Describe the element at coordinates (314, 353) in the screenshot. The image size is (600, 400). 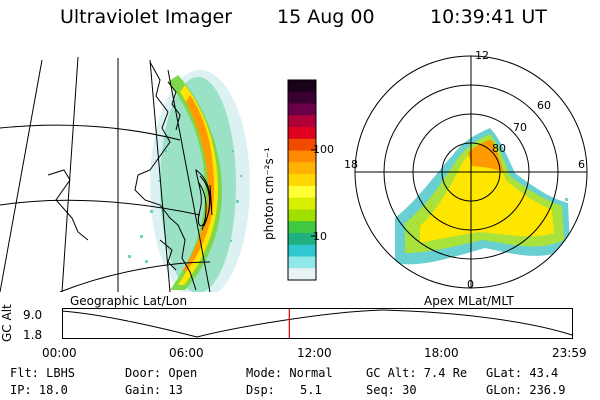
I see `altitude-xtick-2: 12:00` at that location.